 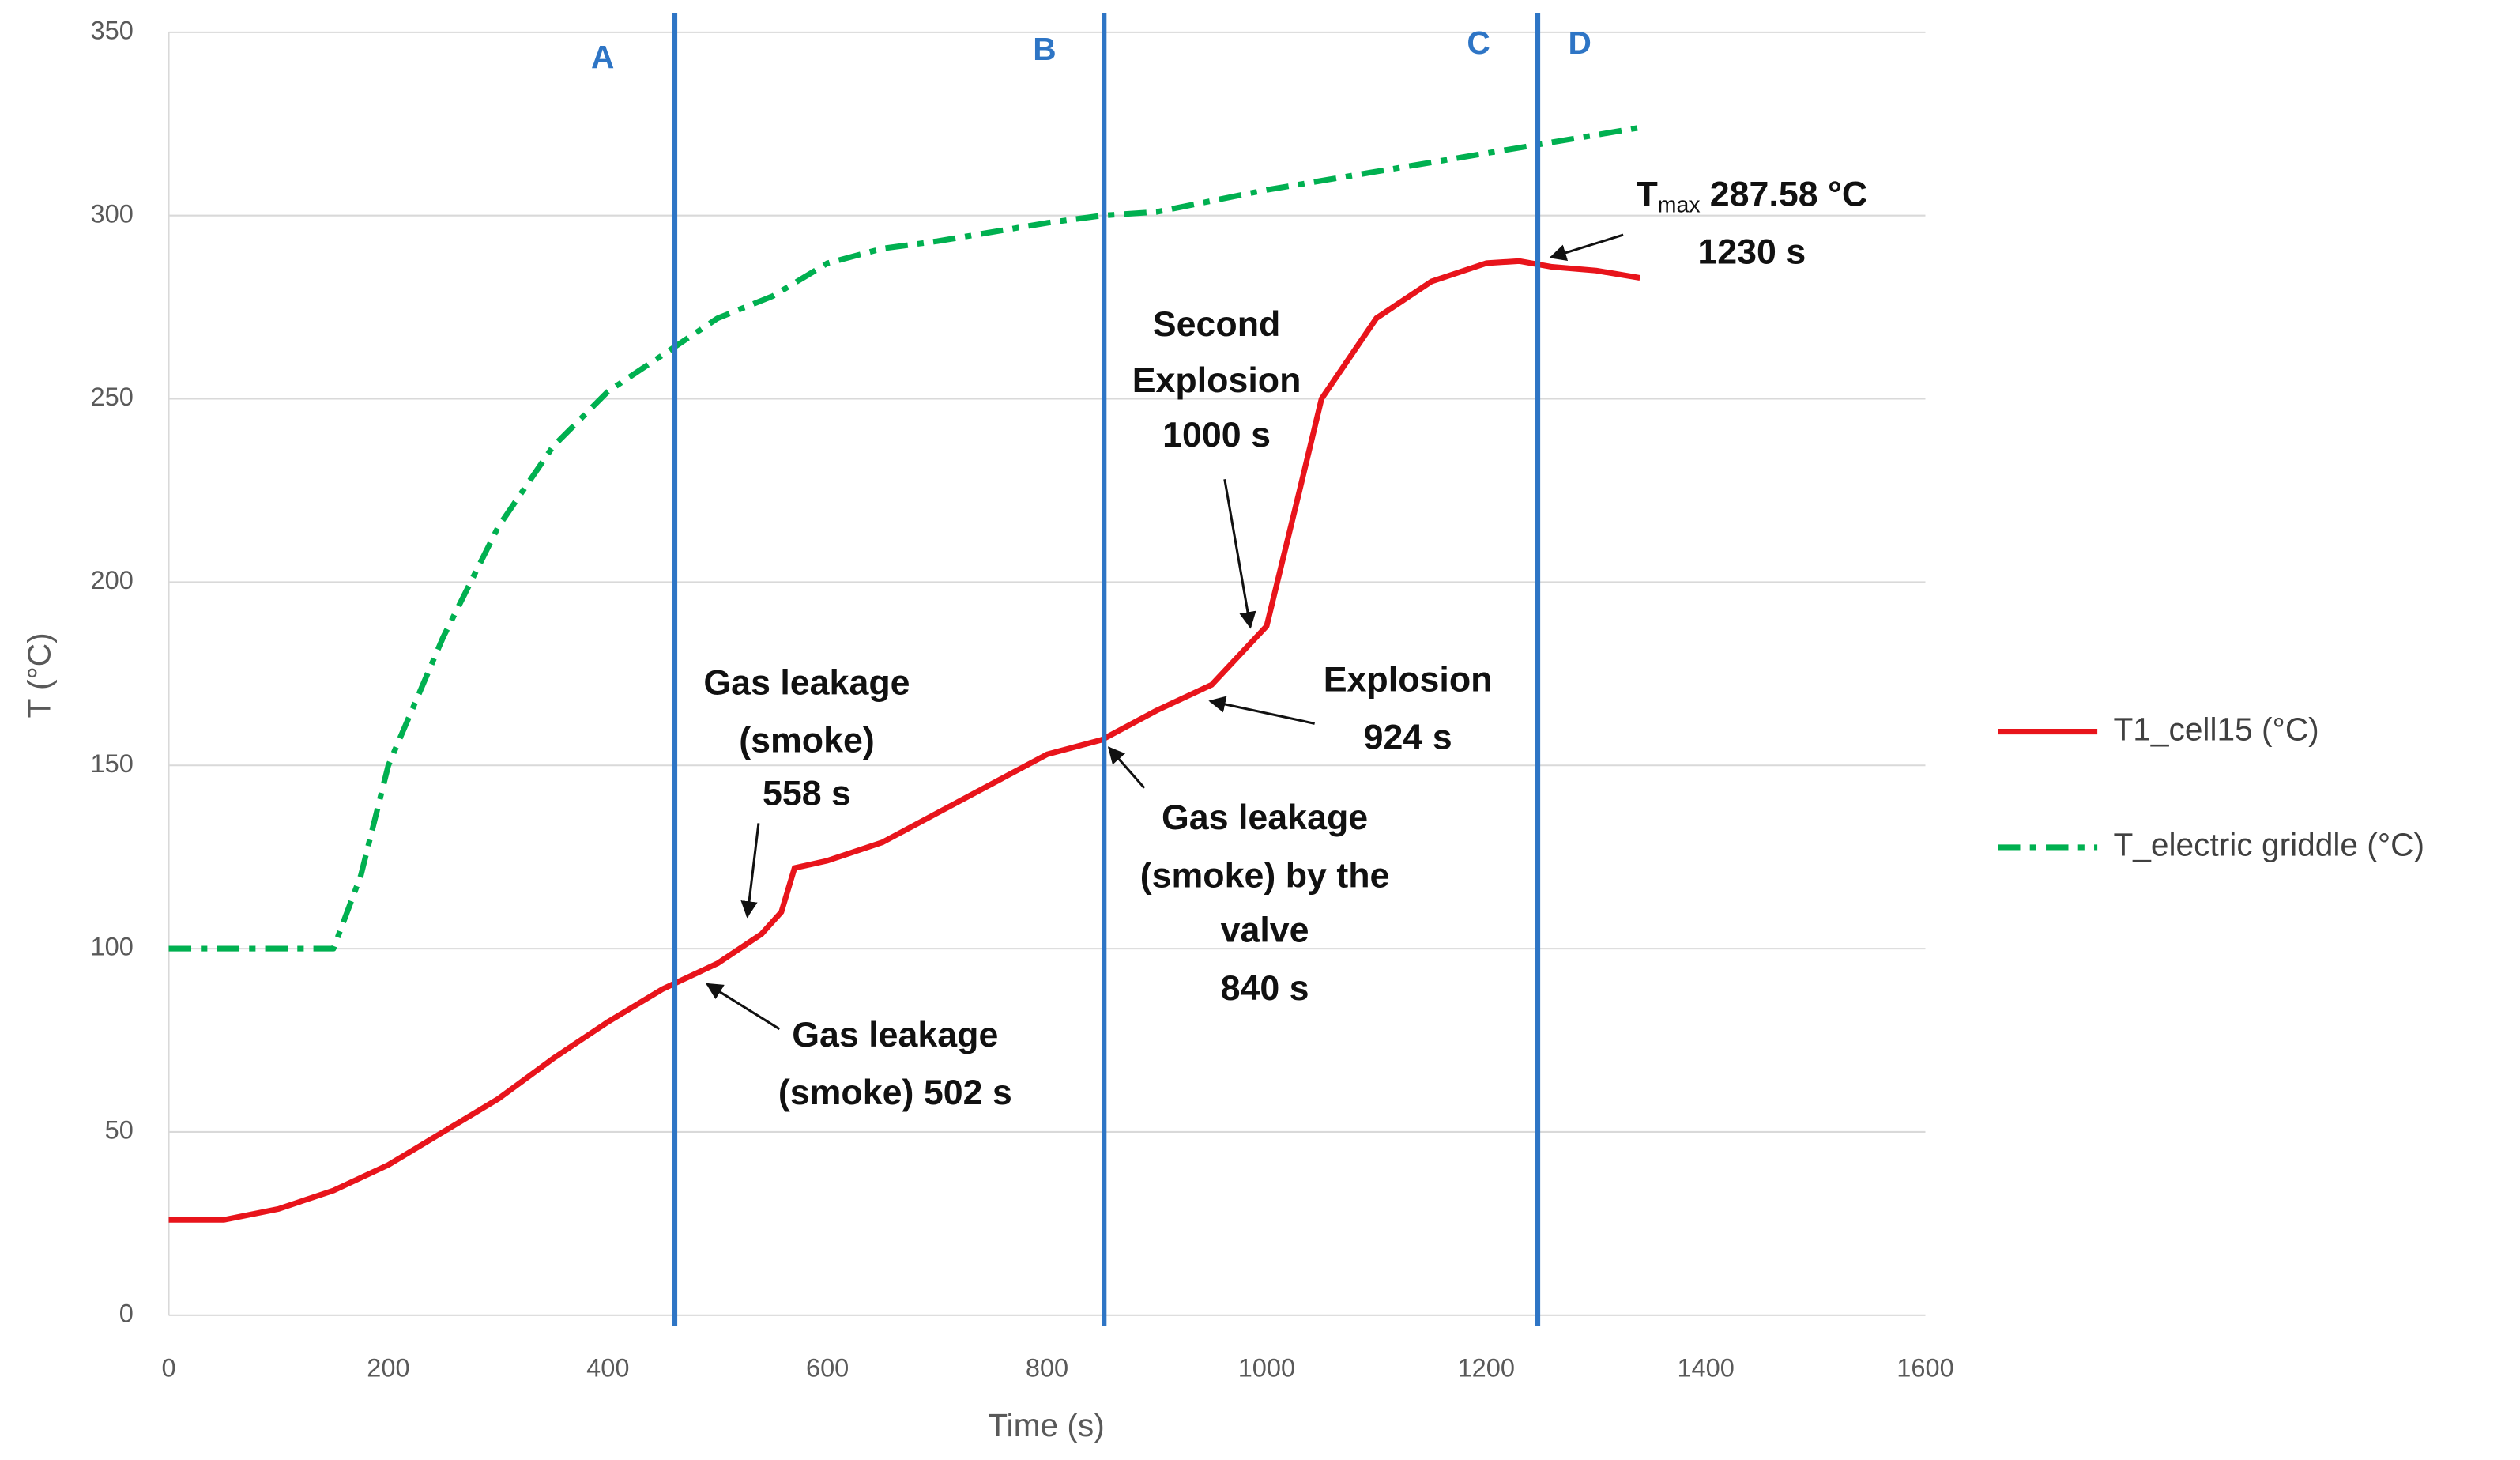 What do you see at coordinates (807, 794) in the screenshot?
I see `annotation-text: 558 s` at bounding box center [807, 794].